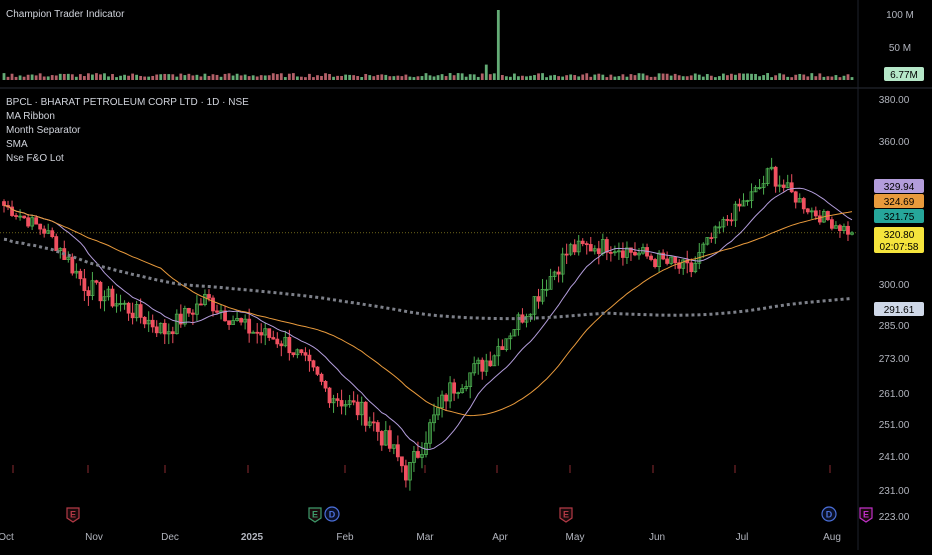  I want to click on indicator-month-separator: Month Separator, so click(43, 130).